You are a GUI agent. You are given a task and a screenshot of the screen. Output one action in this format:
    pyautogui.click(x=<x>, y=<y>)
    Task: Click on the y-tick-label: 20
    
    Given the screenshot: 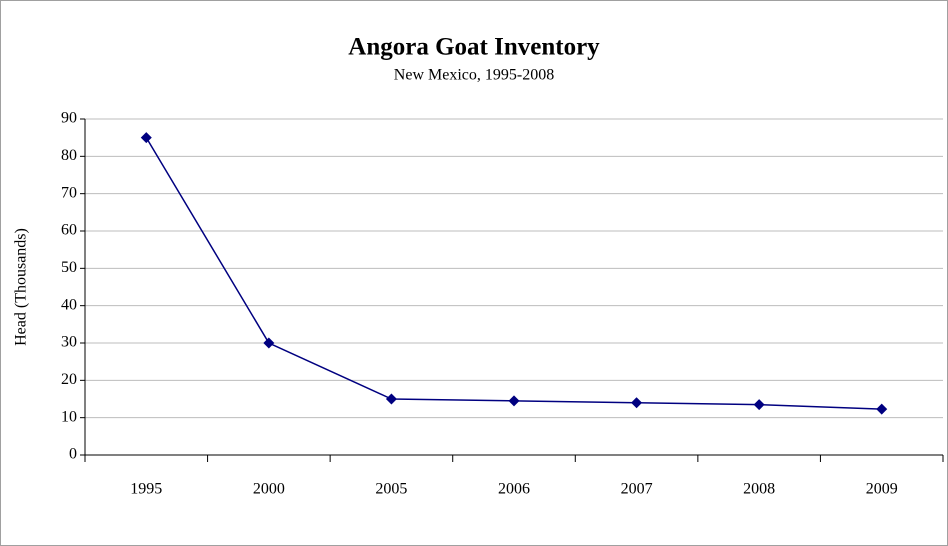 What is the action you would take?
    pyautogui.click(x=69, y=379)
    